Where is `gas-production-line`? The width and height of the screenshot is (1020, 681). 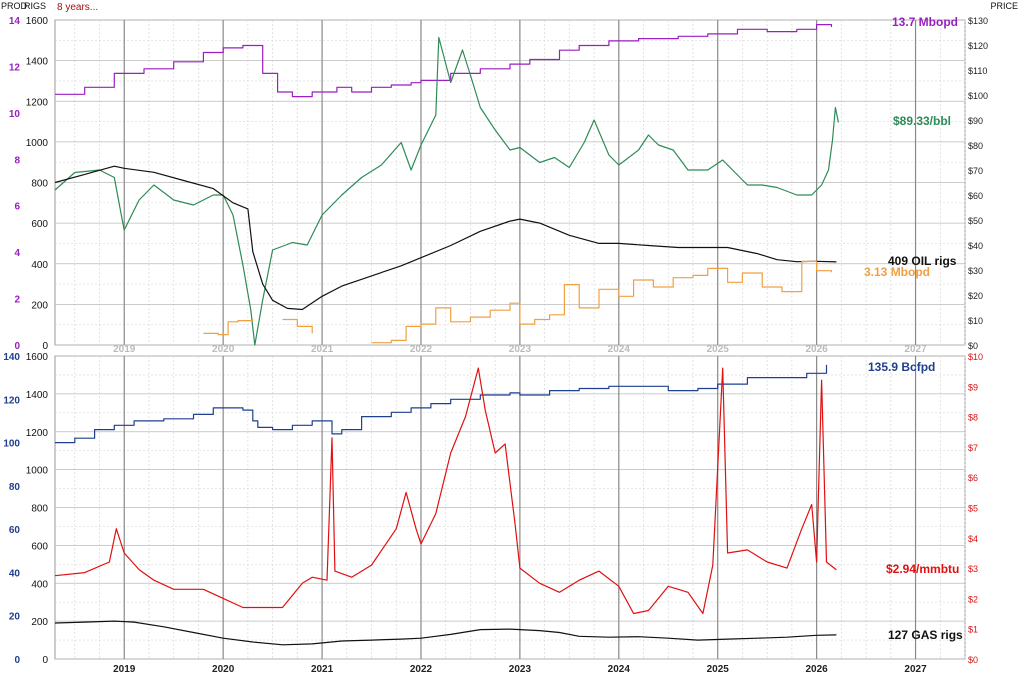
gas-production-line is located at coordinates (441, 404).